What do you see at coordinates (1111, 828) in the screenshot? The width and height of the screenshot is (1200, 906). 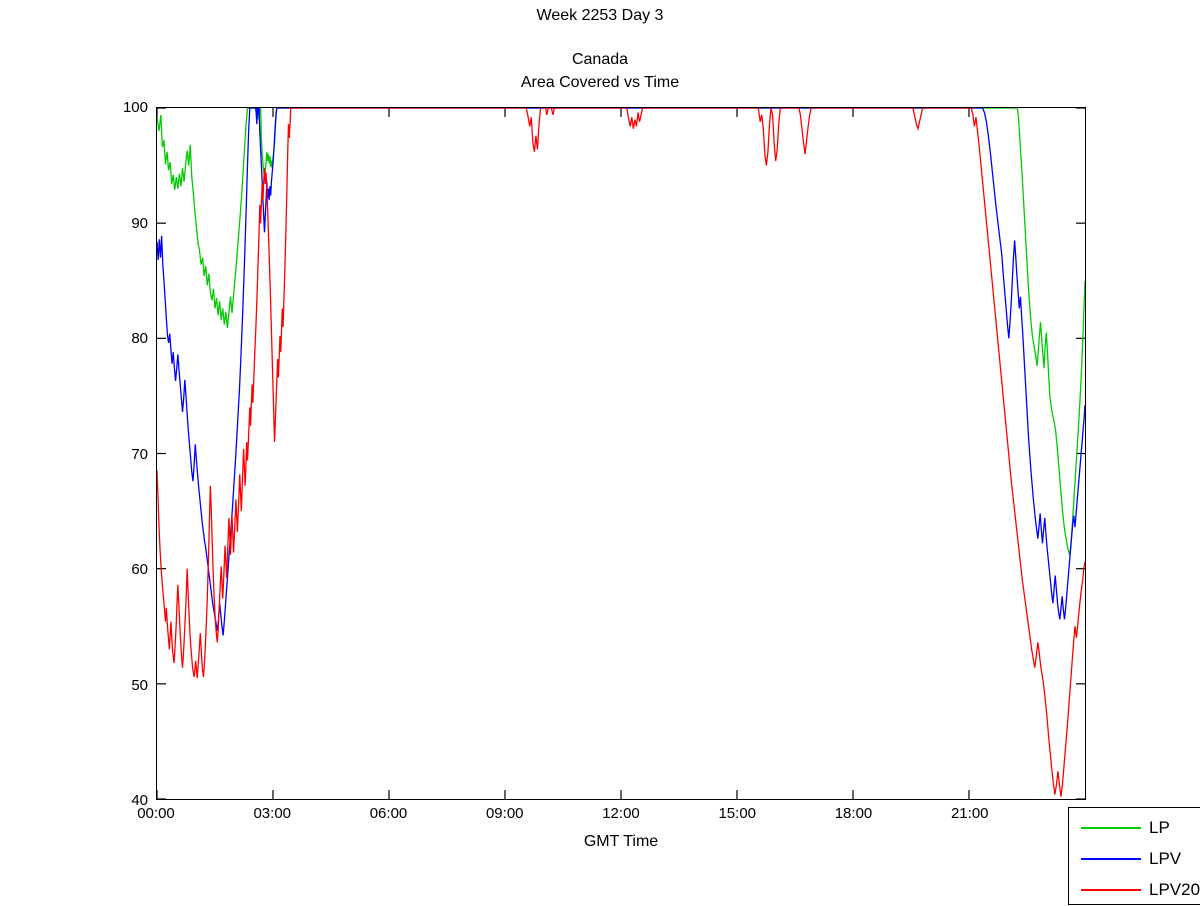 I see `legend-swatch-lp` at bounding box center [1111, 828].